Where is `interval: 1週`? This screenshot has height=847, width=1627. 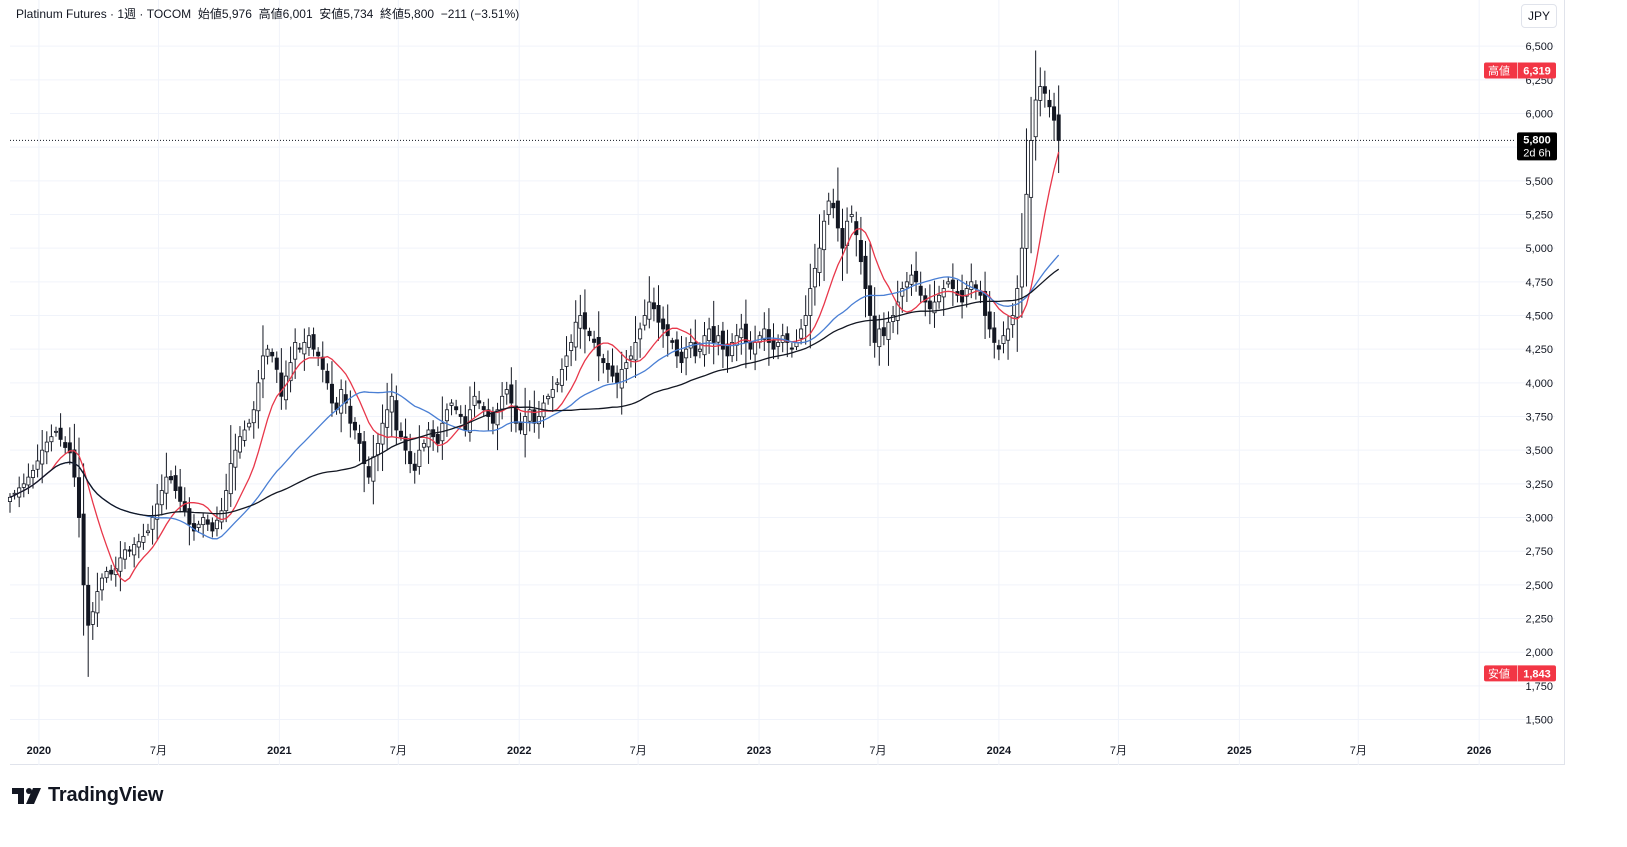 interval: 1週 is located at coordinates (127, 14).